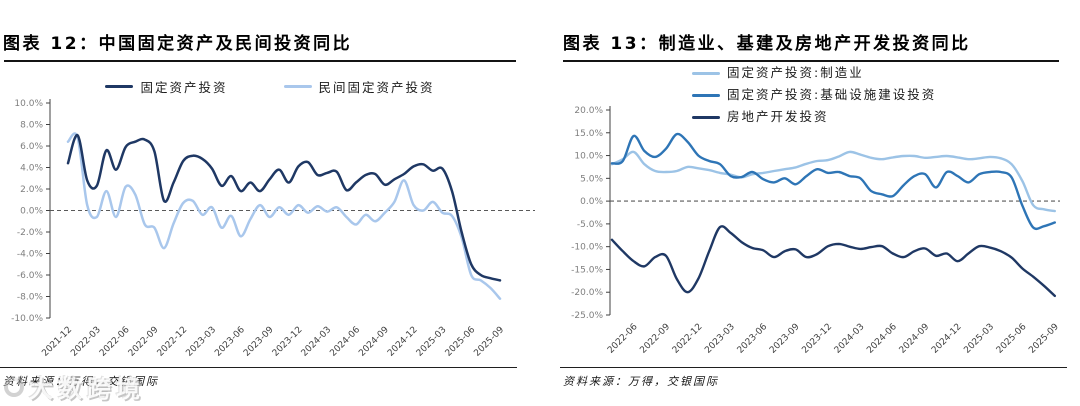  Describe the element at coordinates (833, 261) in the screenshot. I see `series-line-房地产开发投资` at that location.